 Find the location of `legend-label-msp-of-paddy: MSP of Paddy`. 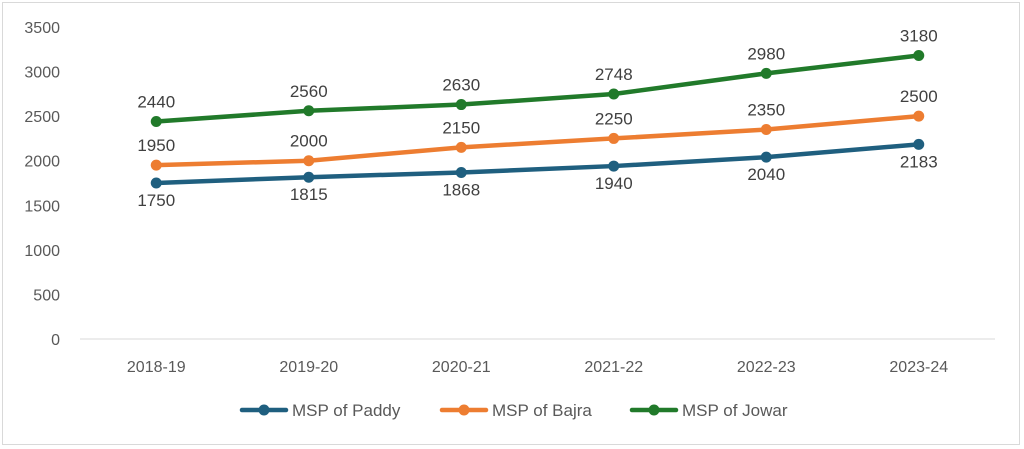

legend-label-msp-of-paddy: MSP of Paddy is located at coordinates (346, 410).